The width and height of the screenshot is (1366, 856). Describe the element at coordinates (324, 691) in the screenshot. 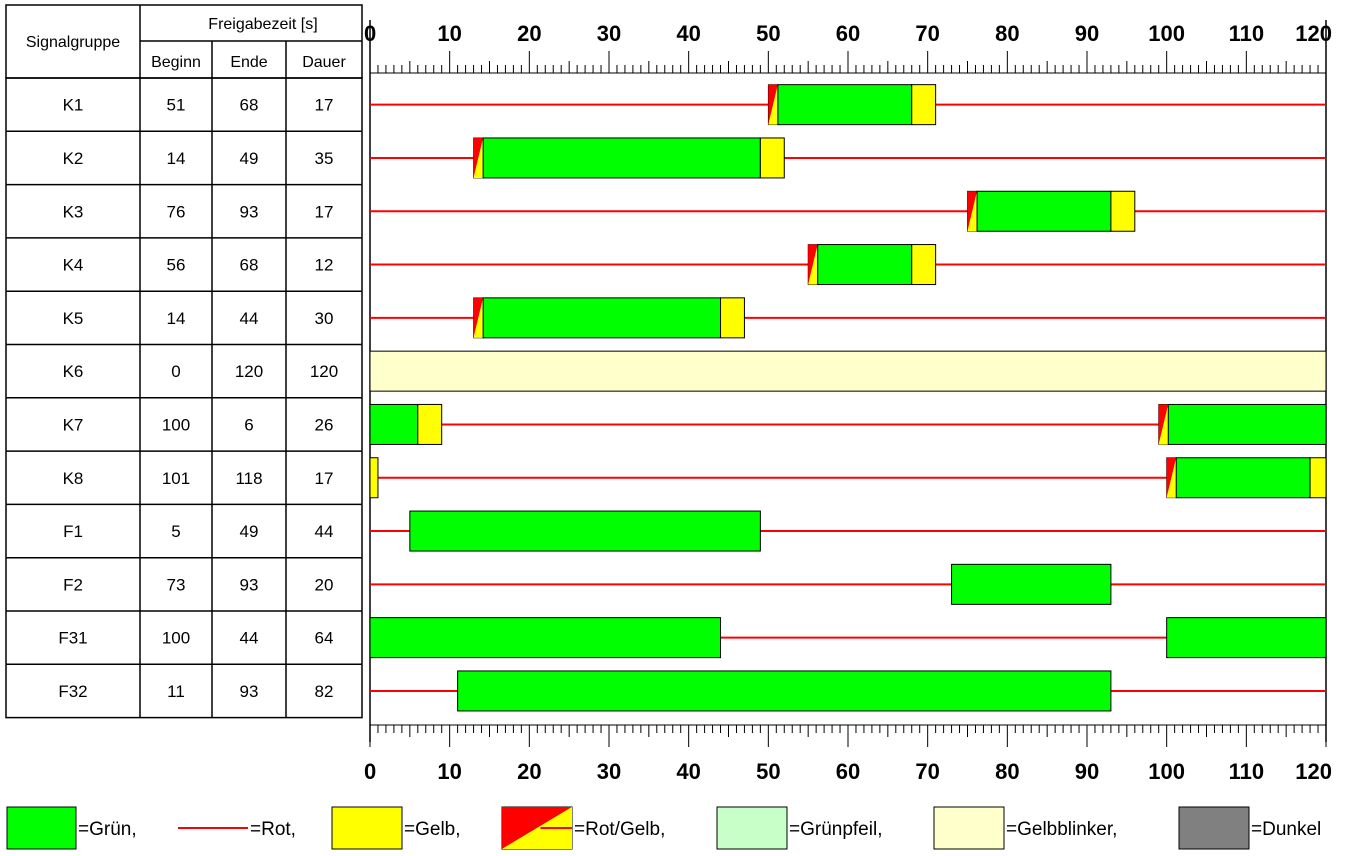

I see `cell-duration: 82` at that location.